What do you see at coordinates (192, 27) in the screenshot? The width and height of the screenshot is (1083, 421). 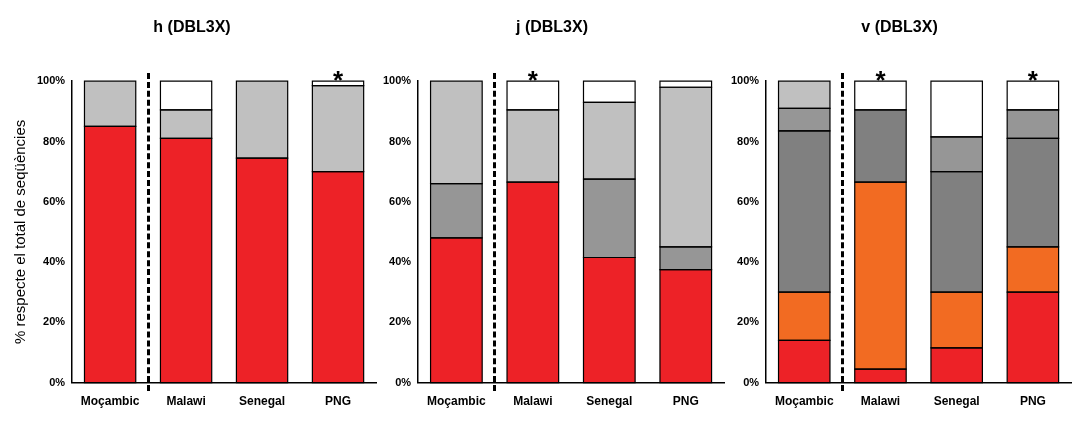 I see `chart-title: h (DBL3X)` at bounding box center [192, 27].